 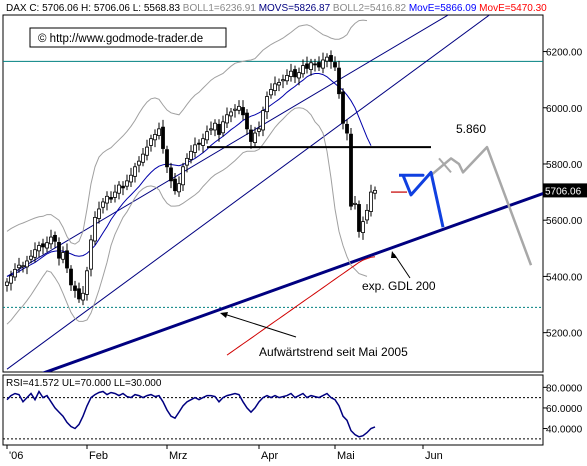 I want to click on header-main: DAX C: 5706.06 H: 5706.06 L: 5568.83, so click(x=93, y=8).